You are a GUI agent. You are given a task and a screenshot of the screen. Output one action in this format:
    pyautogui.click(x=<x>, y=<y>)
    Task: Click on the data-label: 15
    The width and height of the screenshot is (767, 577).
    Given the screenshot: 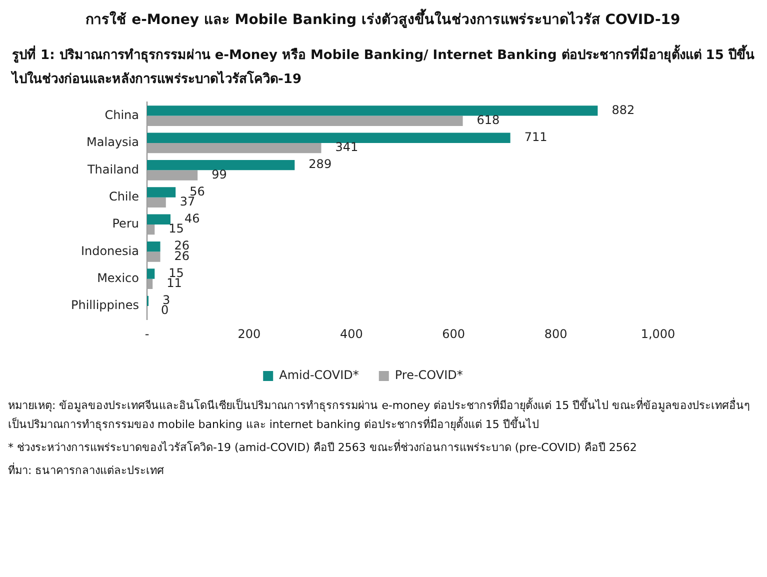 What is the action you would take?
    pyautogui.click(x=176, y=229)
    